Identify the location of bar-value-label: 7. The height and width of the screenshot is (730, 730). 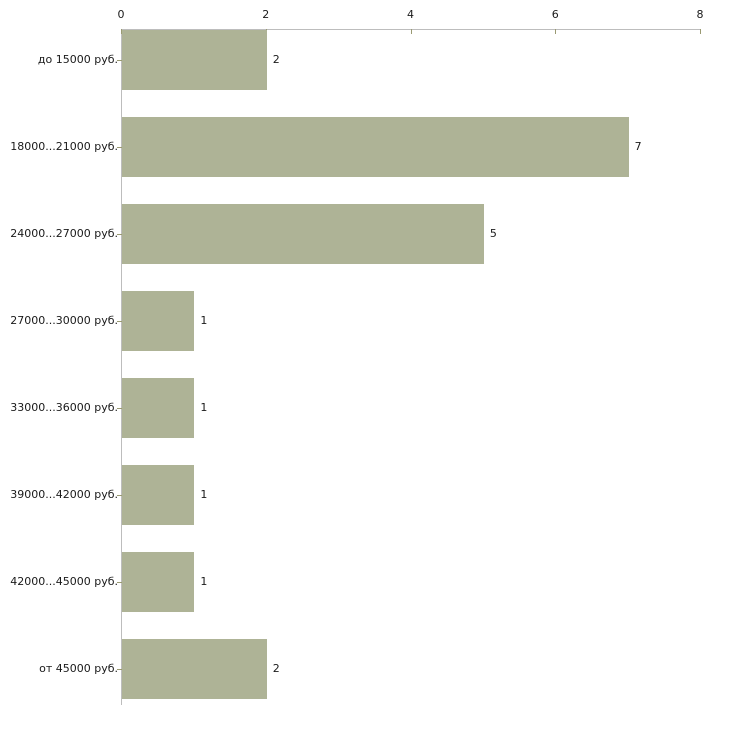
(638, 146).